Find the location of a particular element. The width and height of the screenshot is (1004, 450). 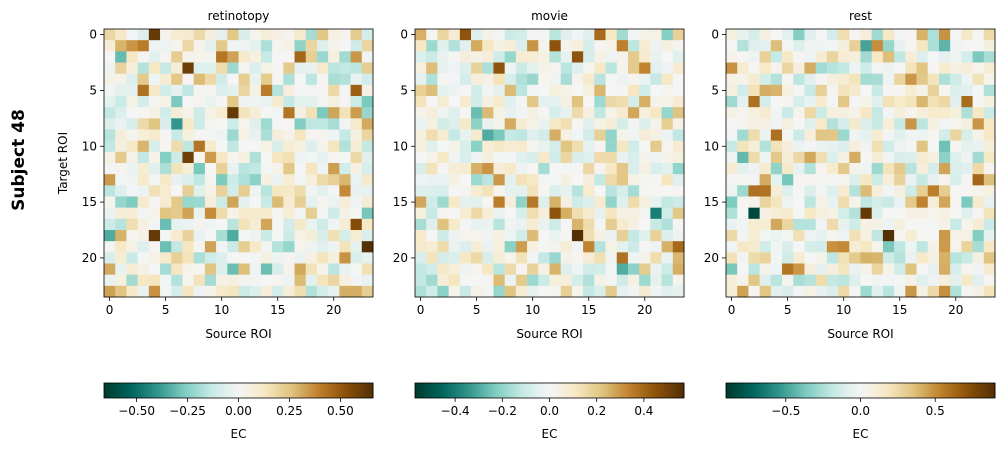

colorbar-tick-label: −0.2 is located at coordinates (502, 411).